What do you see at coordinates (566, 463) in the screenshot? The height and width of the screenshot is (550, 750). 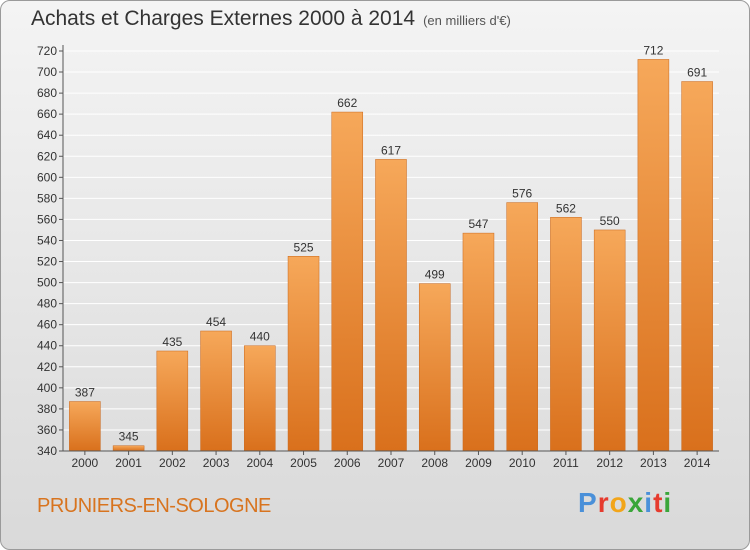 I see `x-tick-label: 2011` at bounding box center [566, 463].